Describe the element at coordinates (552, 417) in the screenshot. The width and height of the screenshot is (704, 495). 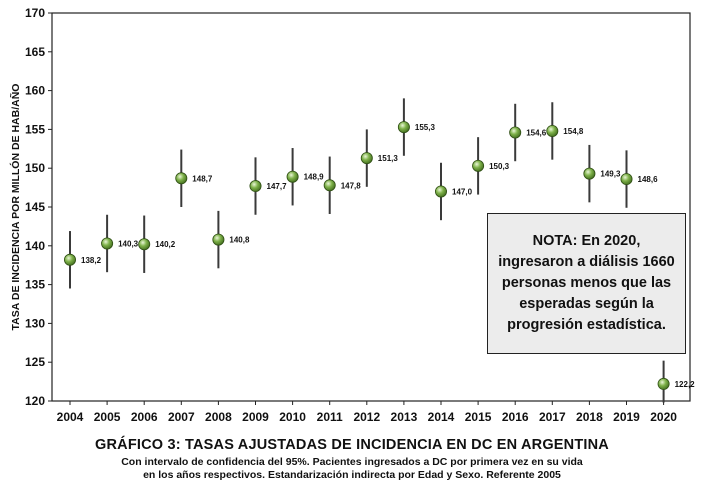
I see `x-tick-label: 2017` at that location.